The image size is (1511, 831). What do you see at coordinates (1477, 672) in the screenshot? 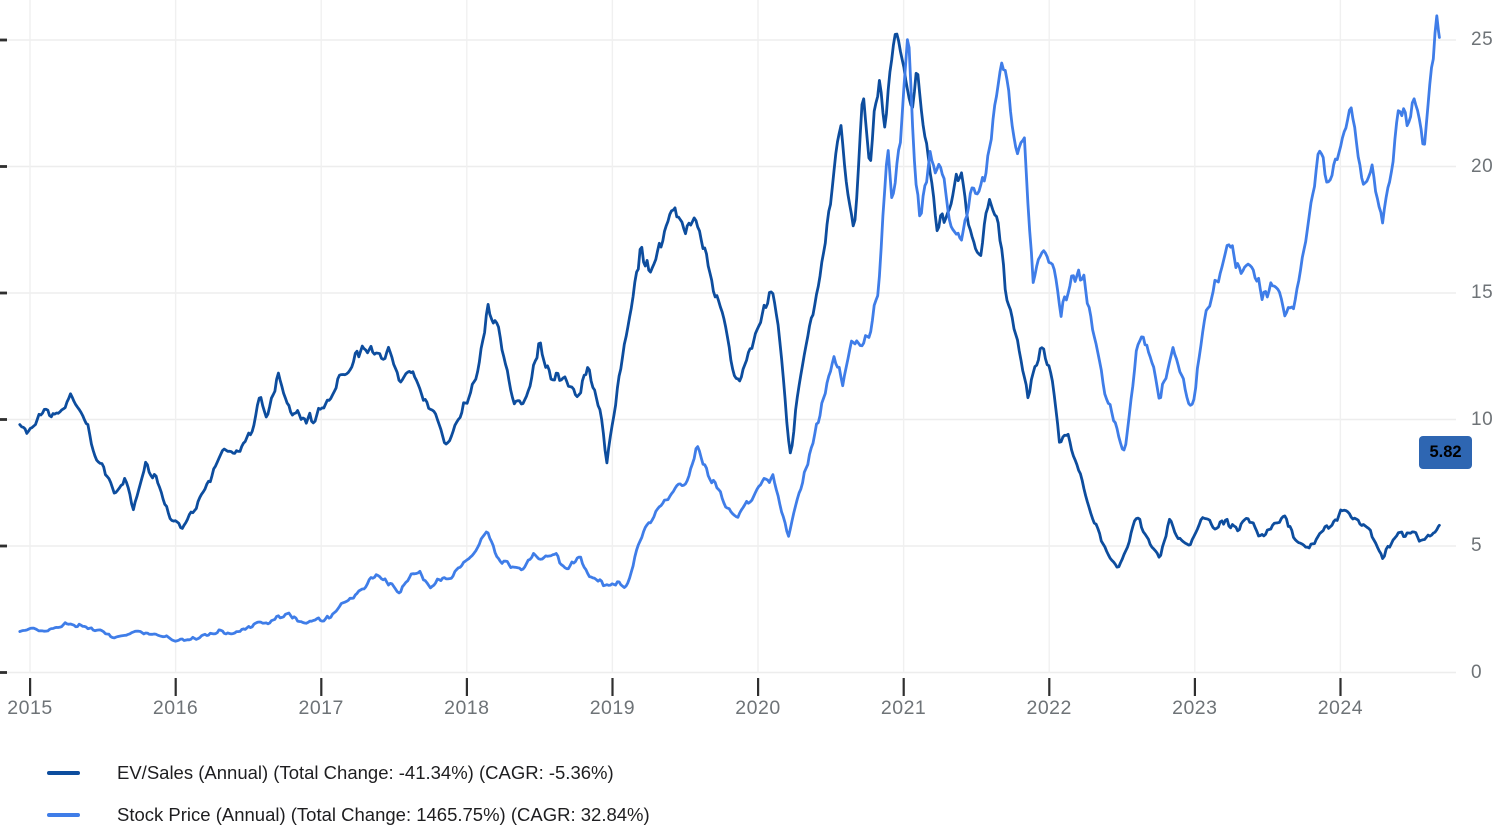
I see `y-axis-label: 0` at bounding box center [1477, 672].